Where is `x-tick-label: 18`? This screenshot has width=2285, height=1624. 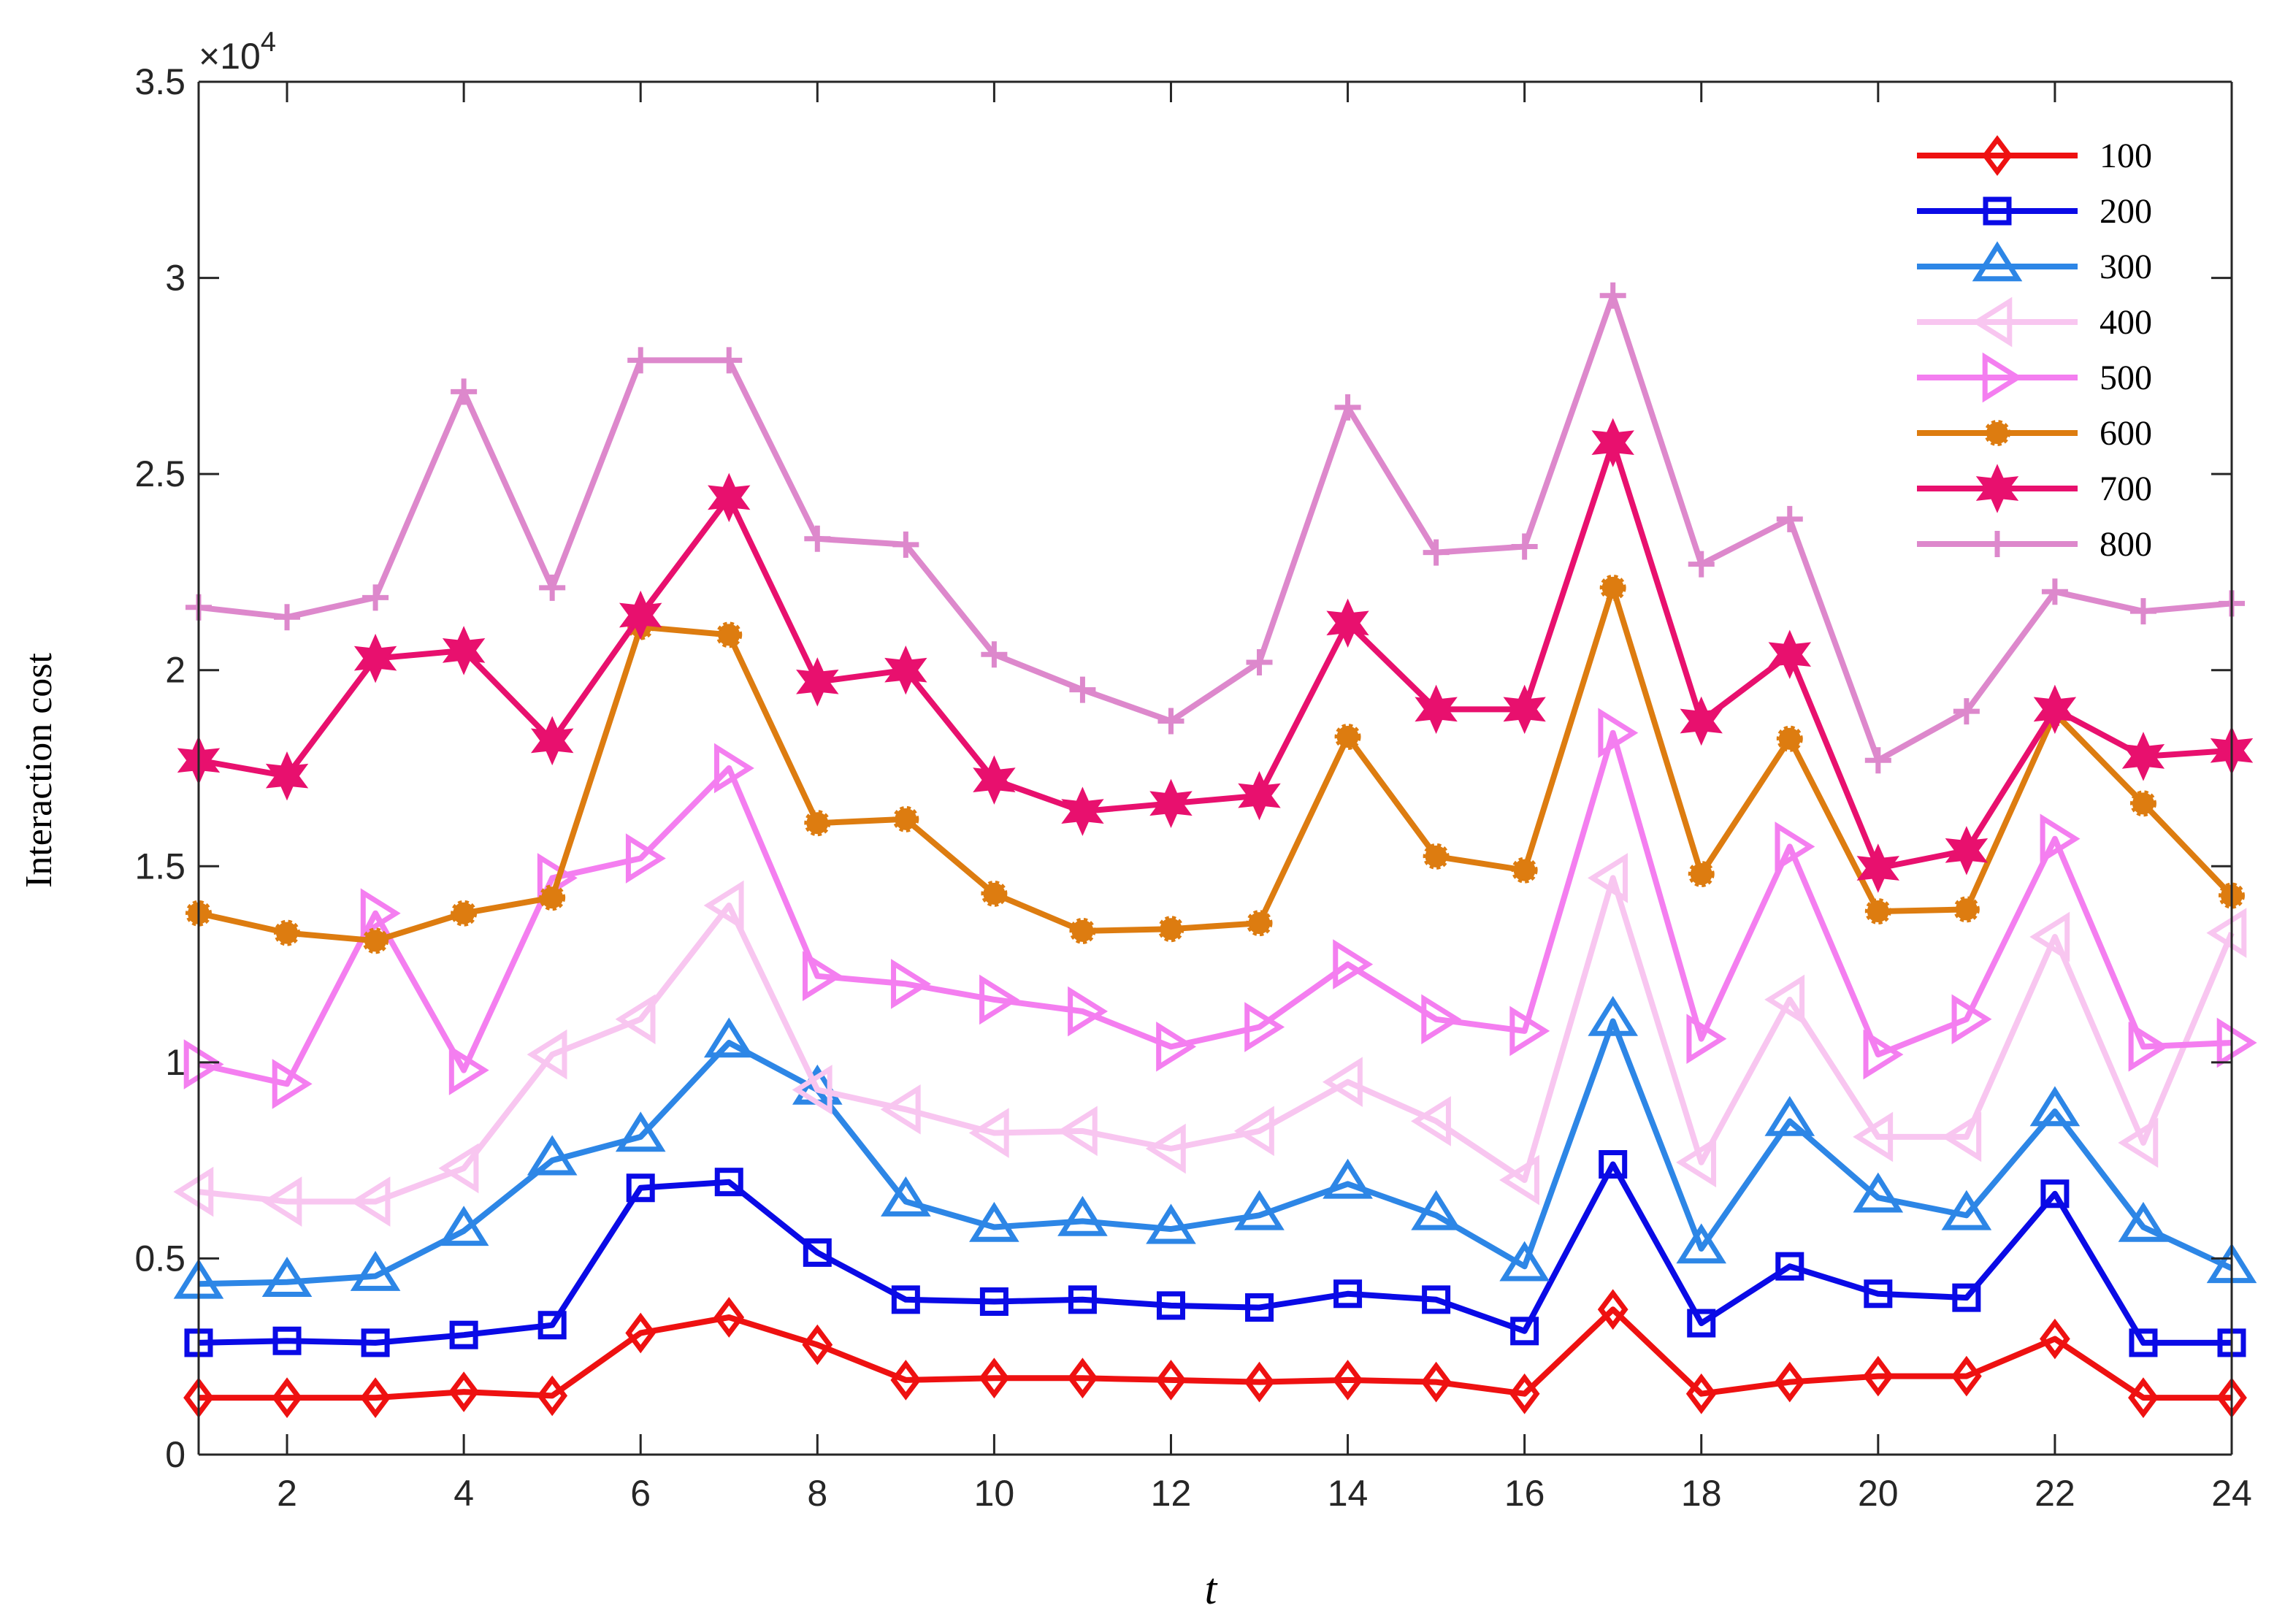 x-tick-label: 18 is located at coordinates (1701, 1494).